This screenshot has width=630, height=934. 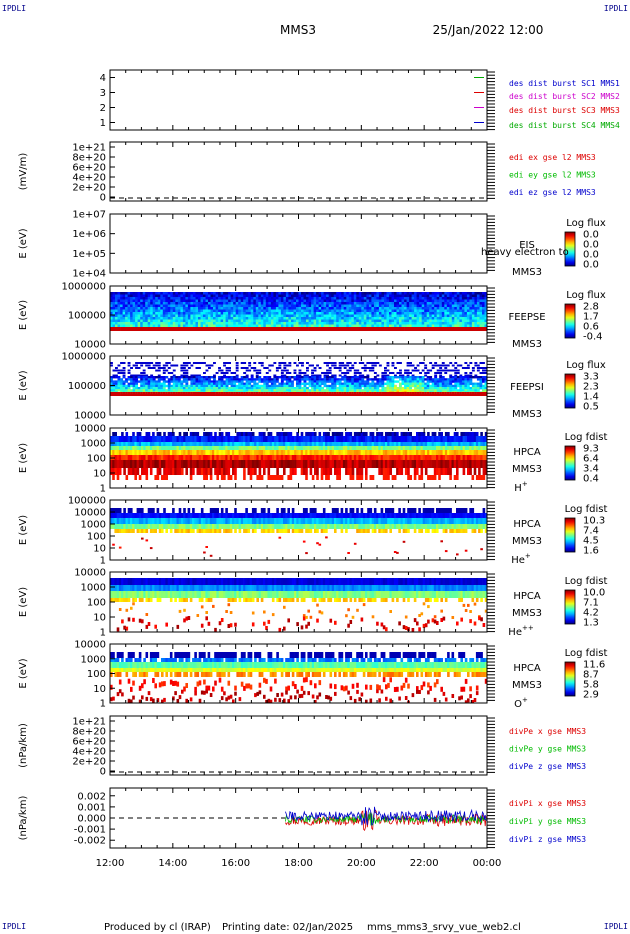 What do you see at coordinates (591, 265) in the screenshot?
I see `colorbar-tick-label: 0.0` at bounding box center [591, 265].